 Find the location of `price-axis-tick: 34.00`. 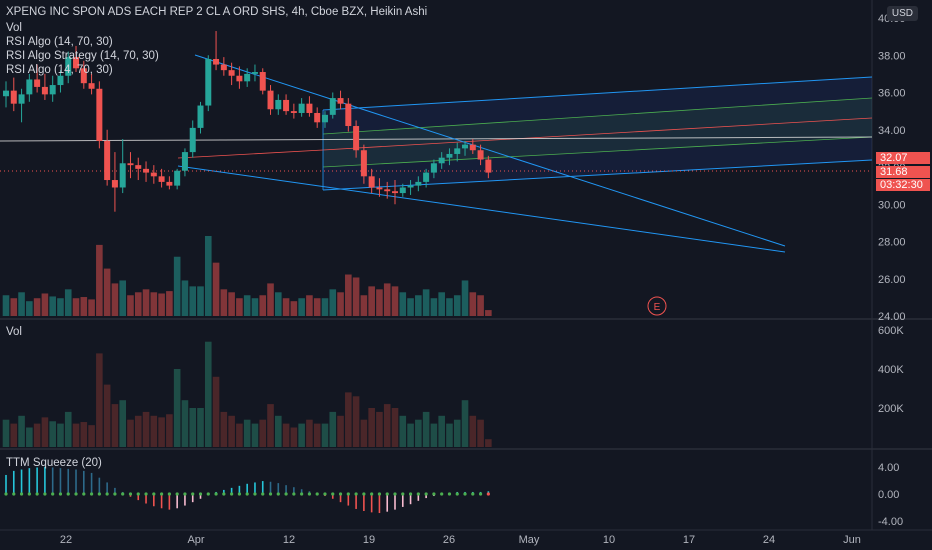

price-axis-tick: 34.00 is located at coordinates (892, 131).